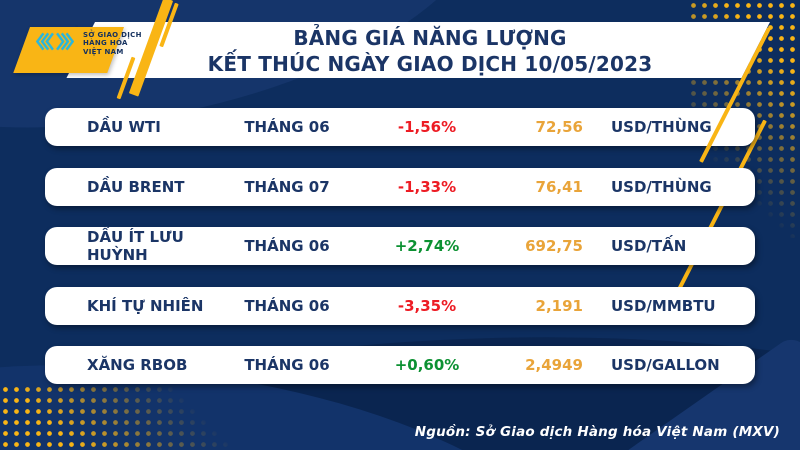  I want to click on commodity-name: DẦU WTI, so click(124, 127).